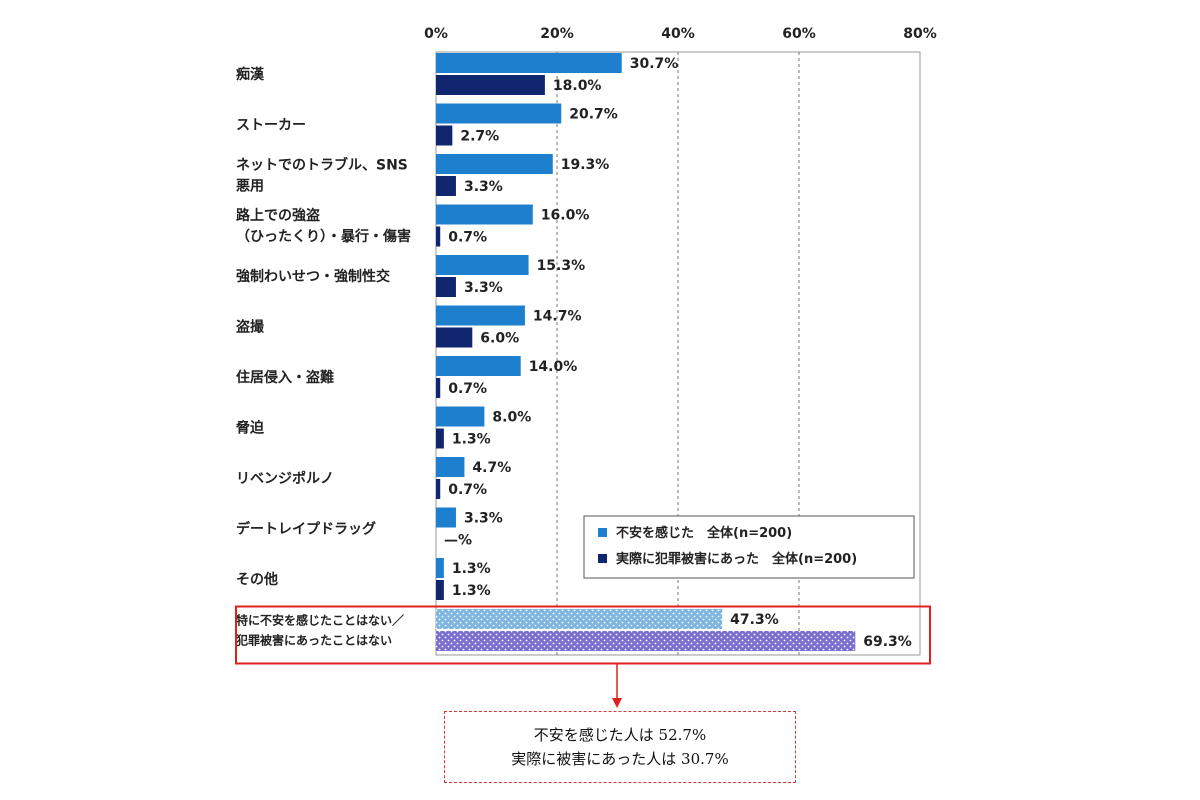 This screenshot has height=800, width=1200. I want to click on value-label: 14.0%, so click(553, 367).